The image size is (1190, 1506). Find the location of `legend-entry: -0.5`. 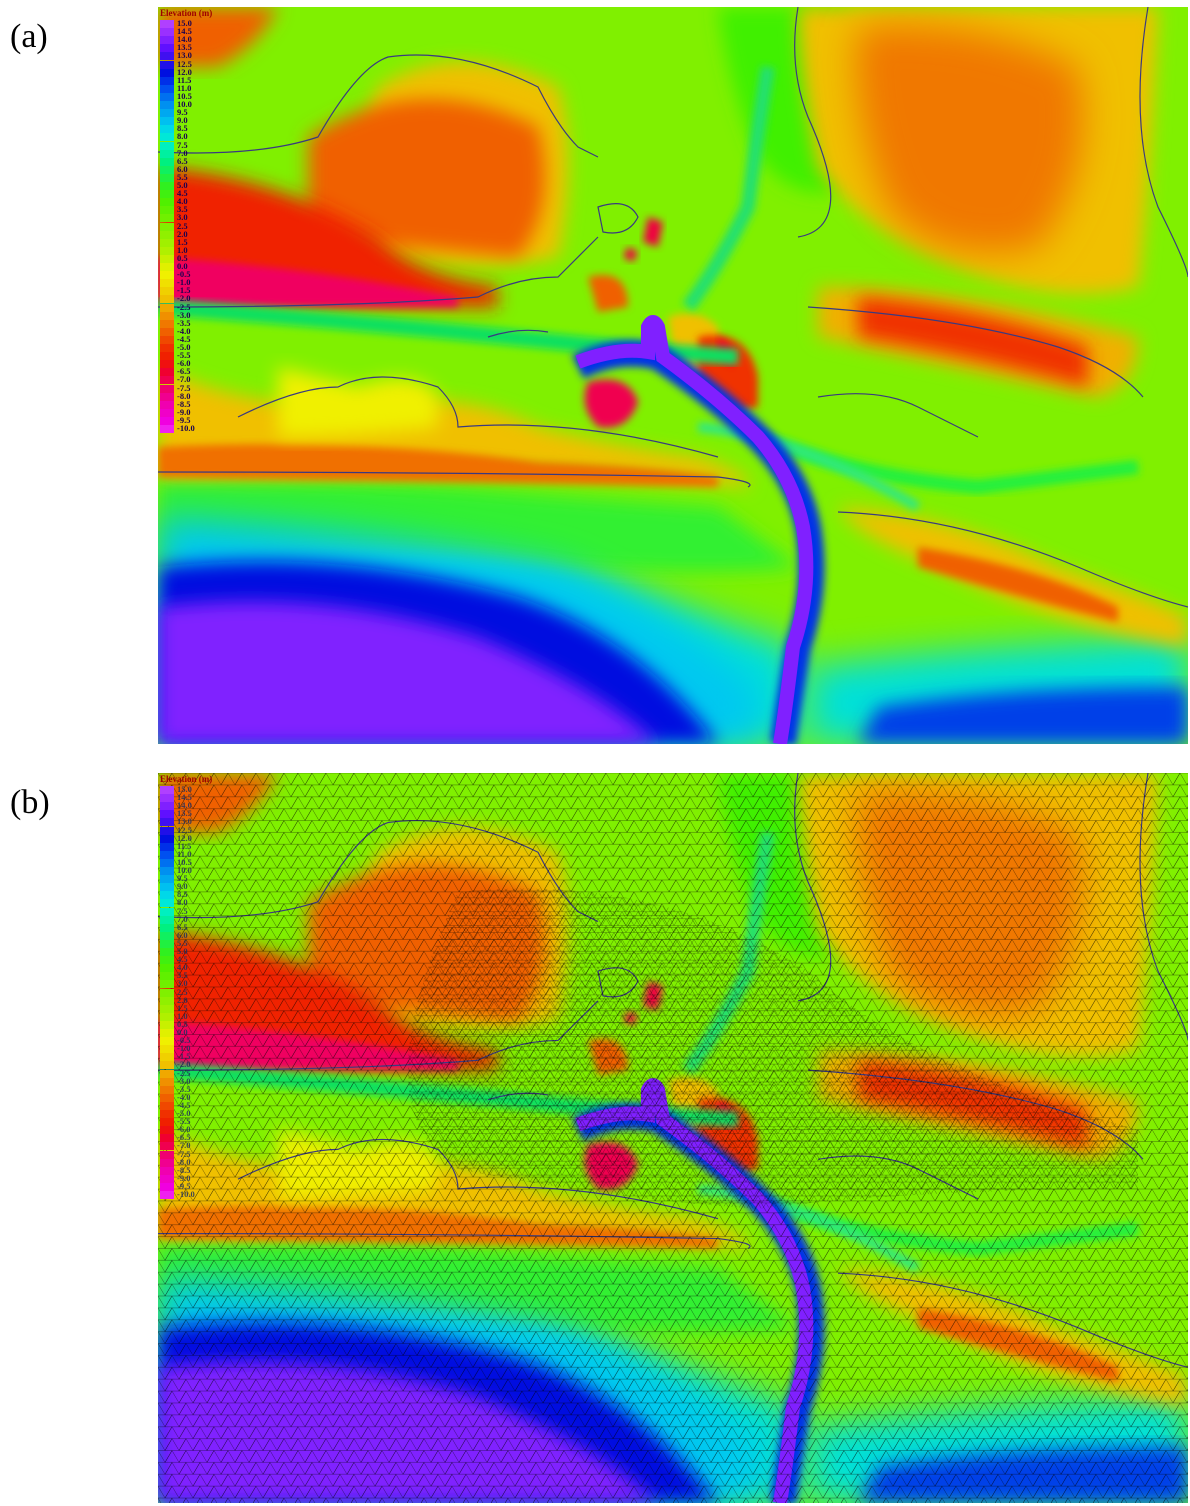

legend-entry: -0.5 is located at coordinates (190, 1041).